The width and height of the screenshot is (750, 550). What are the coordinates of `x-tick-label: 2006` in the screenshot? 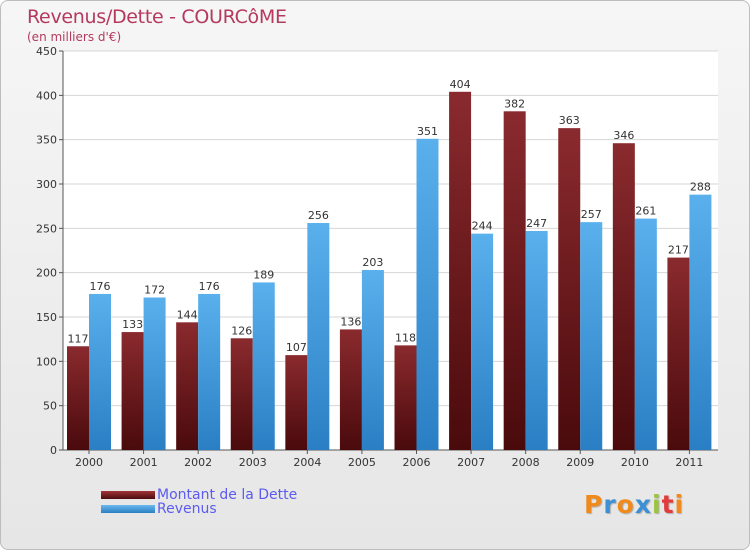 It's located at (417, 462).